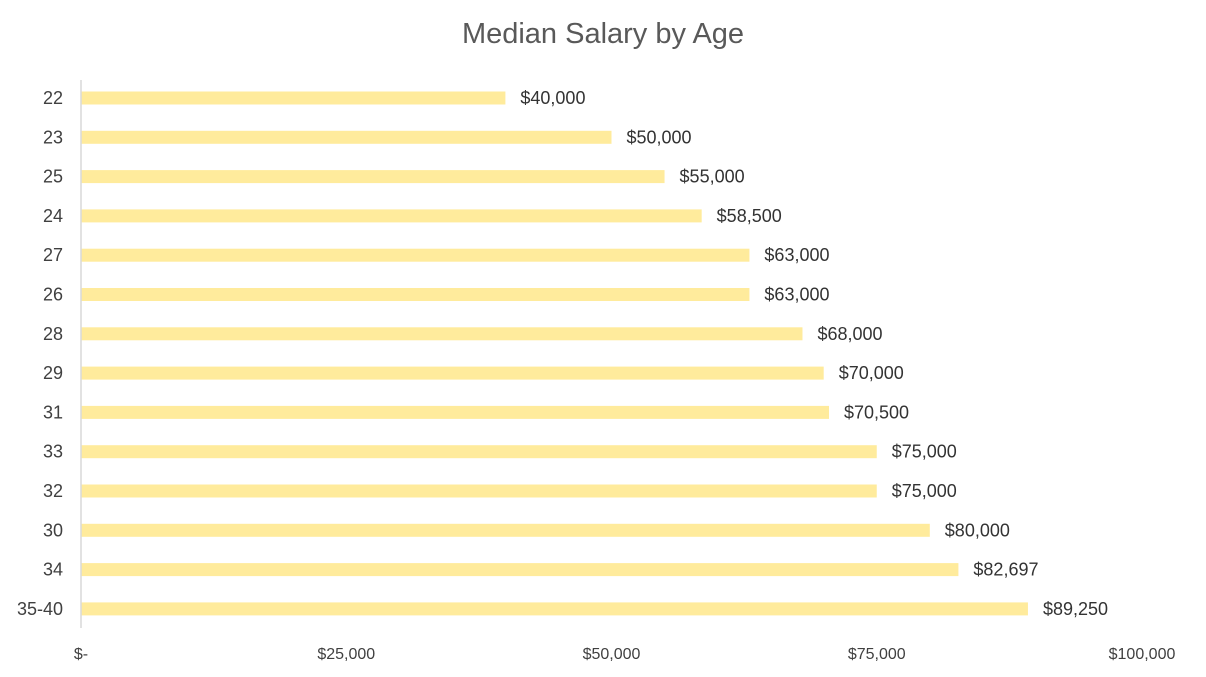 The image size is (1206, 677). What do you see at coordinates (1005, 570) in the screenshot?
I see `data-label: $82,697` at bounding box center [1005, 570].